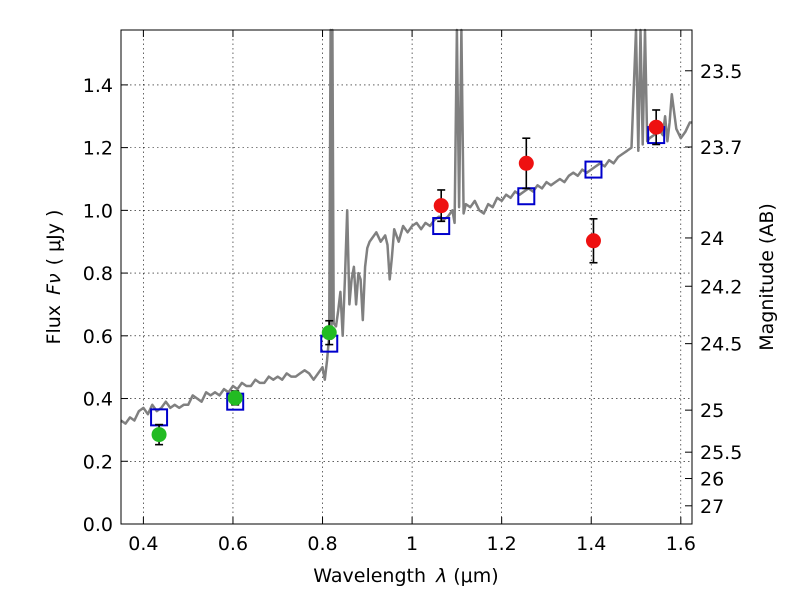 The height and width of the screenshot is (600, 800). Describe the element at coordinates (54, 325) in the screenshot. I see `y-axis-title-text: Flux` at that location.